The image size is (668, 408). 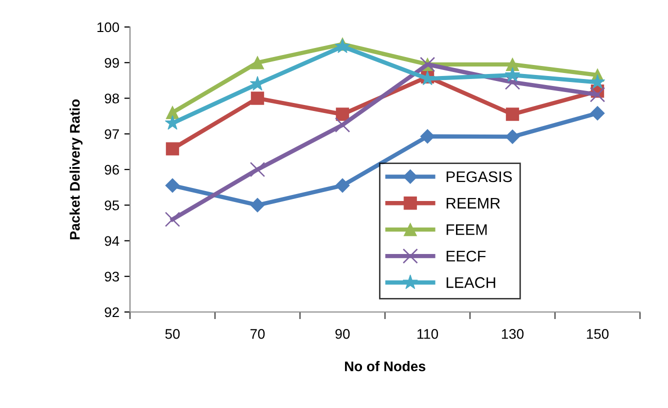 I want to click on legend-label: EECF, so click(x=466, y=256).